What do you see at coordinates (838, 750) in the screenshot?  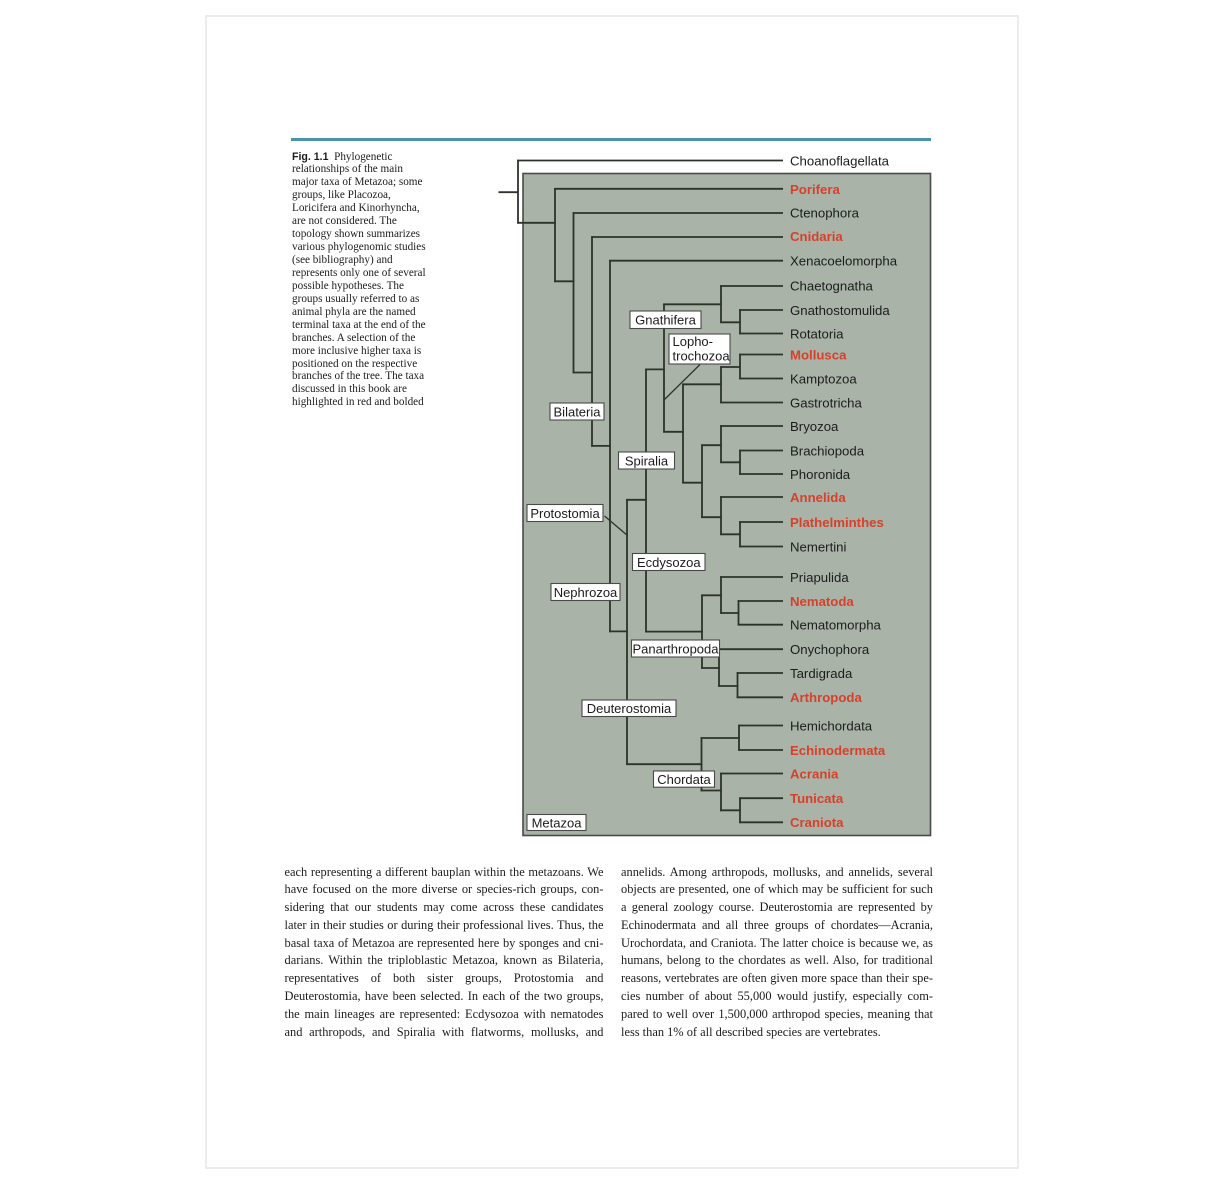 I see `svg-text: Echinodermata` at bounding box center [838, 750].